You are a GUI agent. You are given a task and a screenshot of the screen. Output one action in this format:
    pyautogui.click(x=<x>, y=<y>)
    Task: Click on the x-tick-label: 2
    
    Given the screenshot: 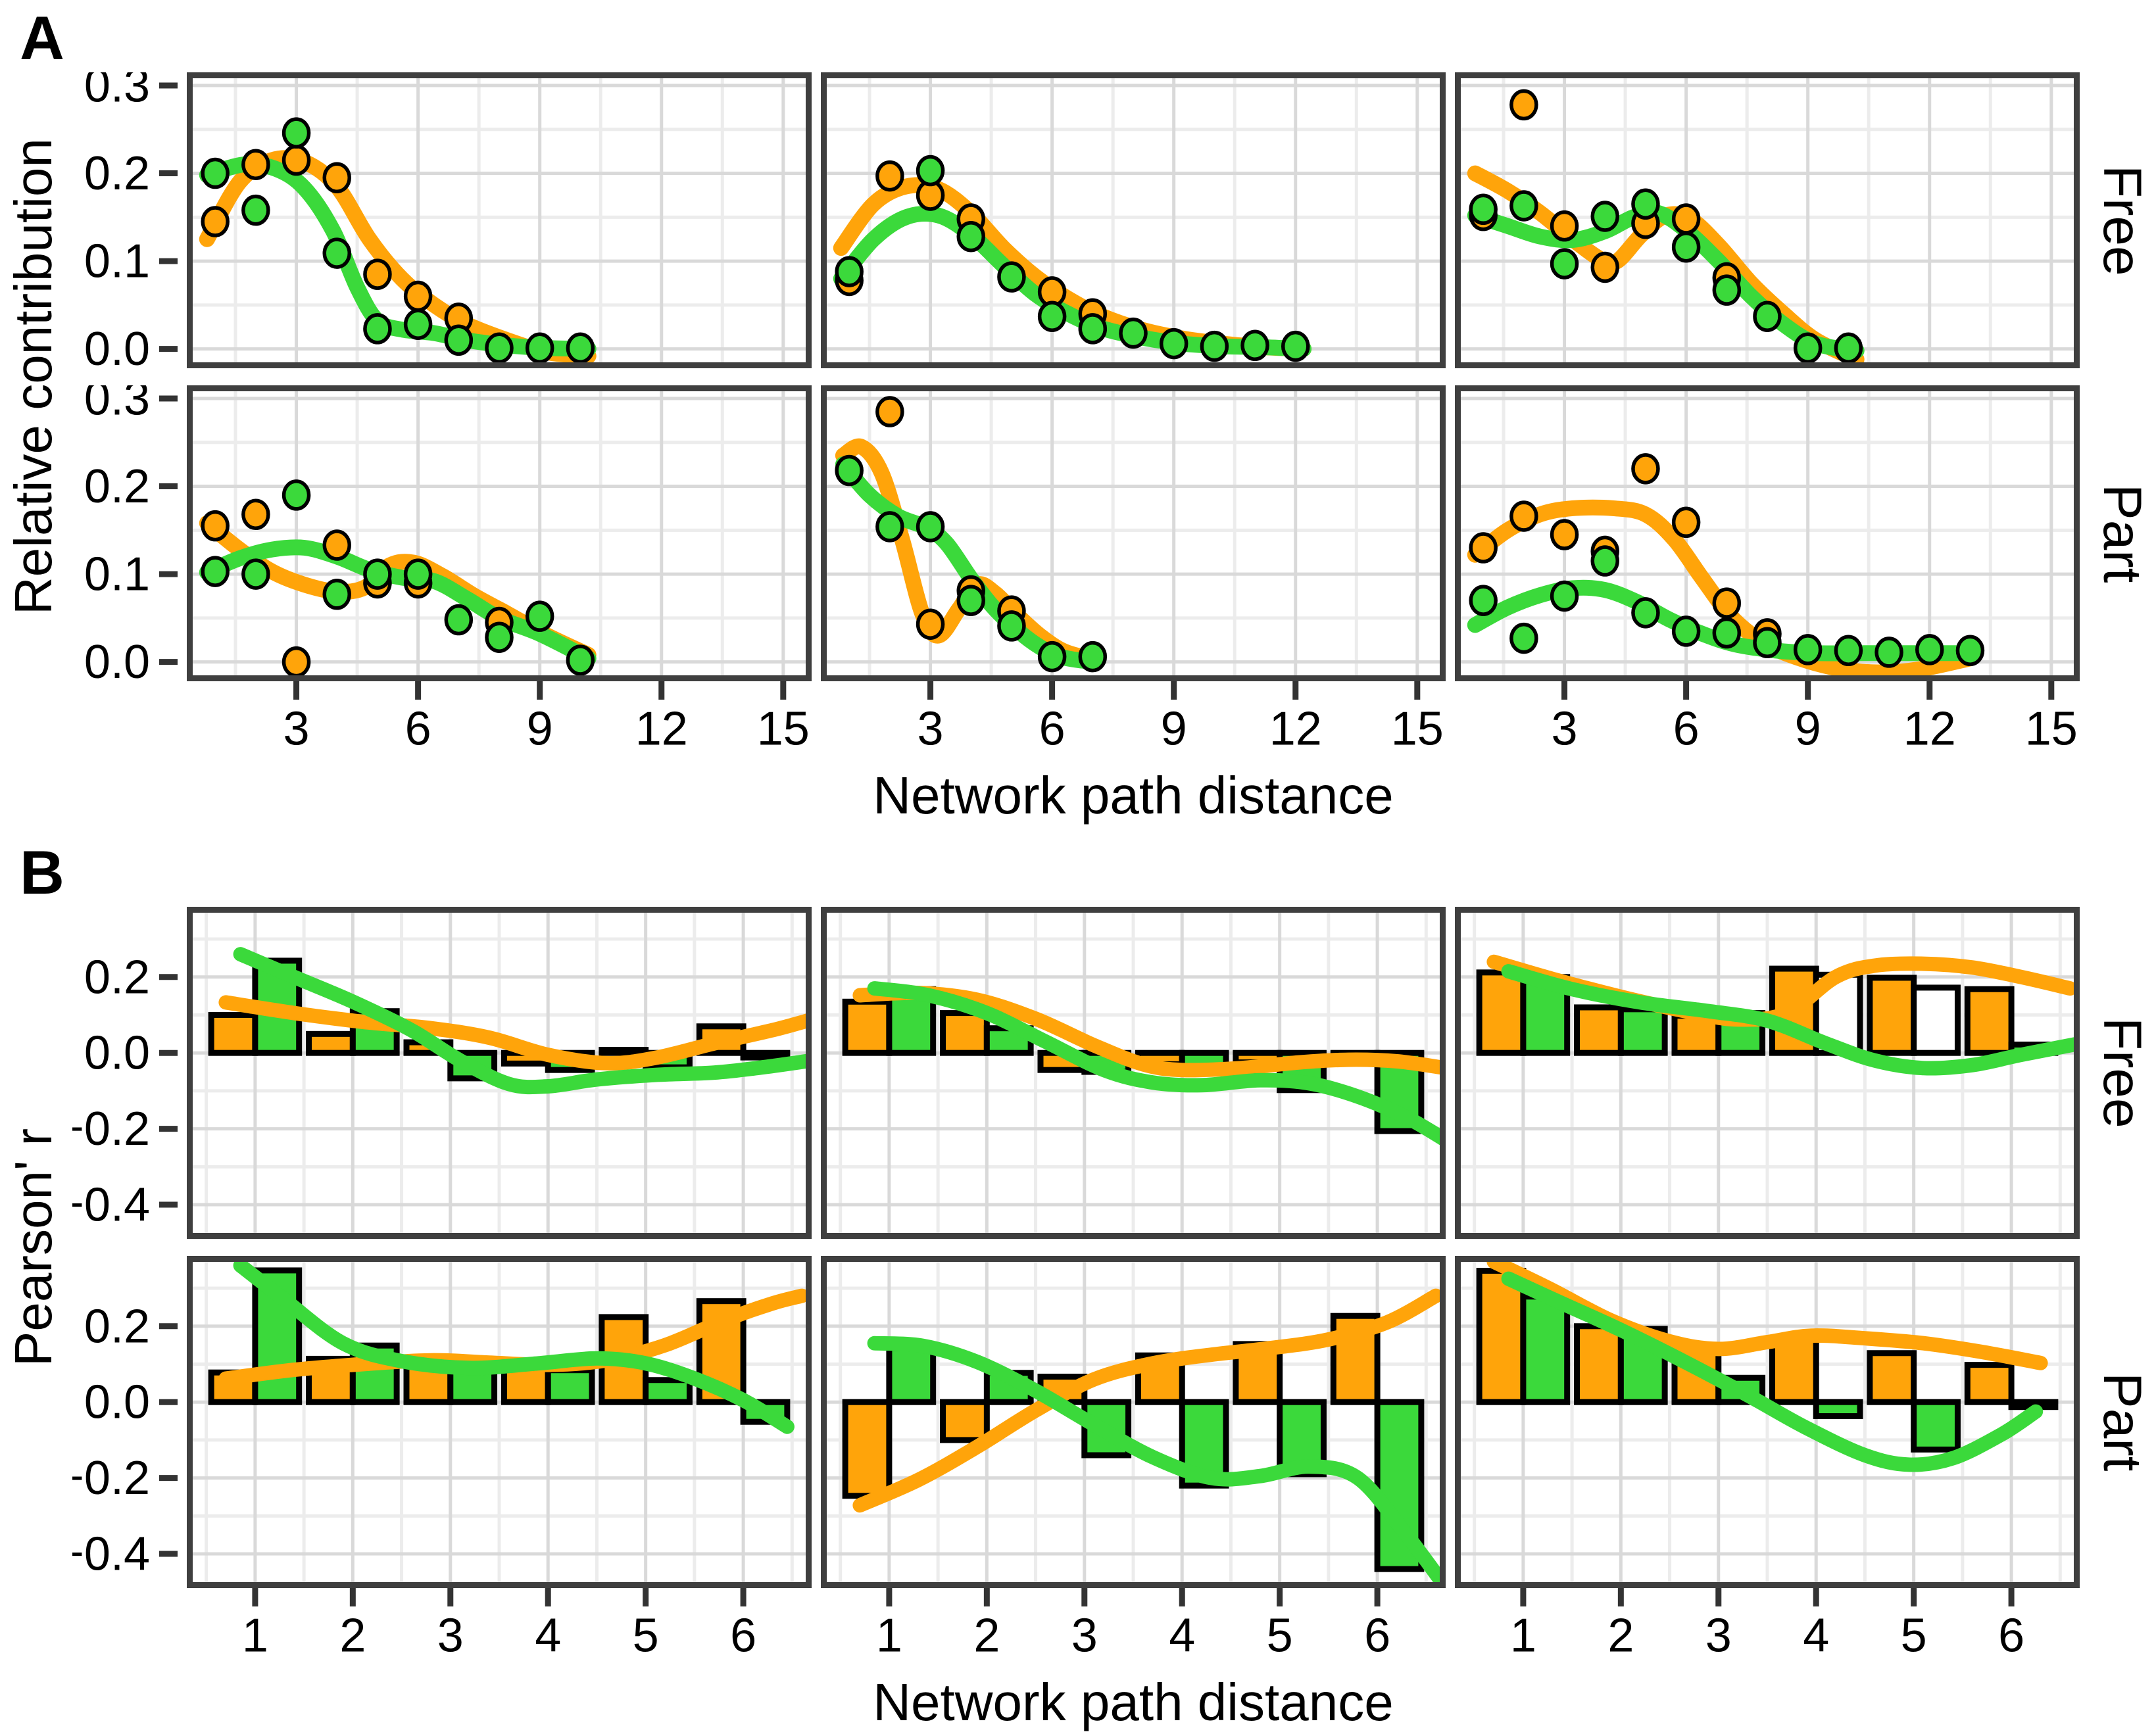 What is the action you would take?
    pyautogui.click(x=1620, y=1635)
    